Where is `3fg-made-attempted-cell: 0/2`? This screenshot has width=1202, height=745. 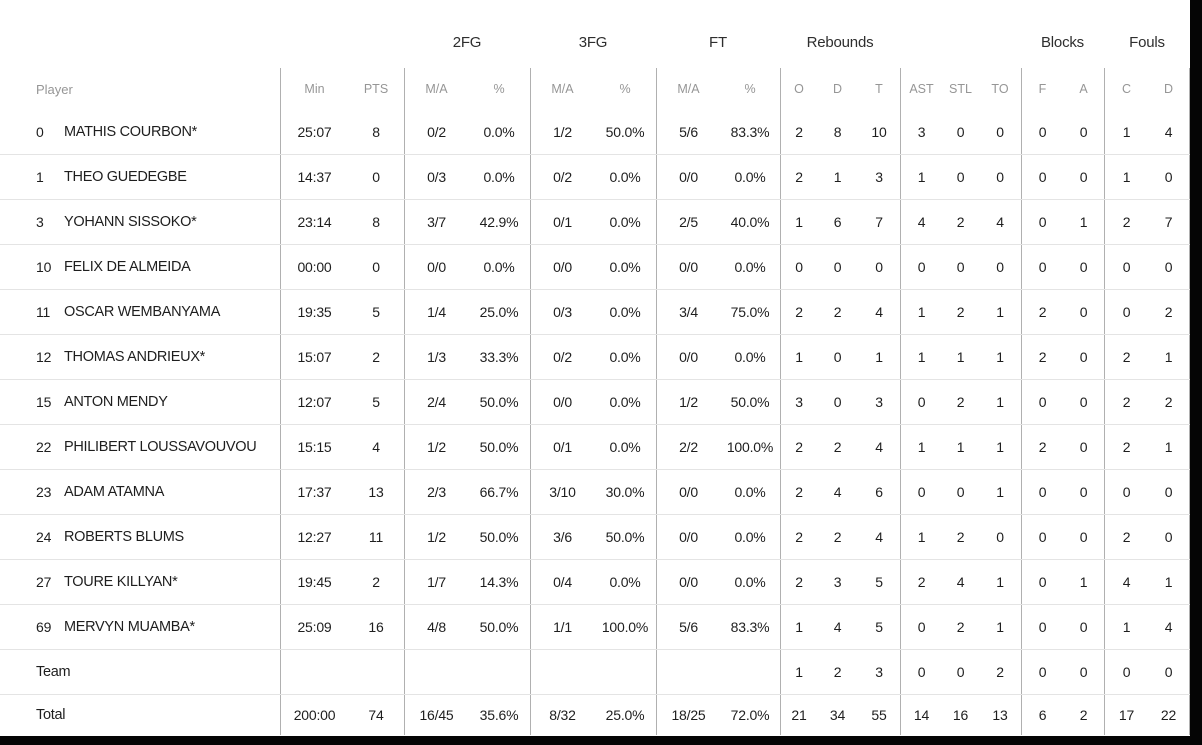 3fg-made-attempted-cell: 0/2 is located at coordinates (562, 357).